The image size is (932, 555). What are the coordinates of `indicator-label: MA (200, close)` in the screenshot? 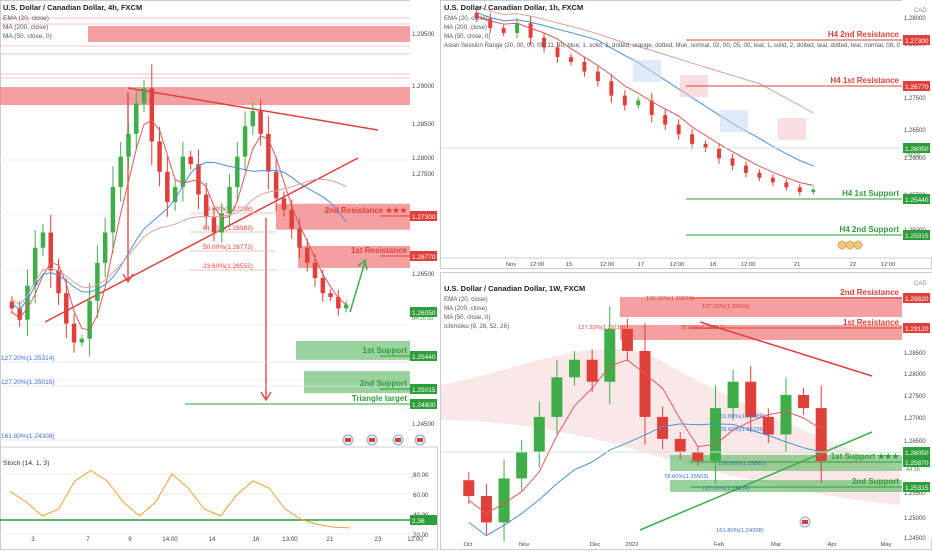 It's located at (465, 27).